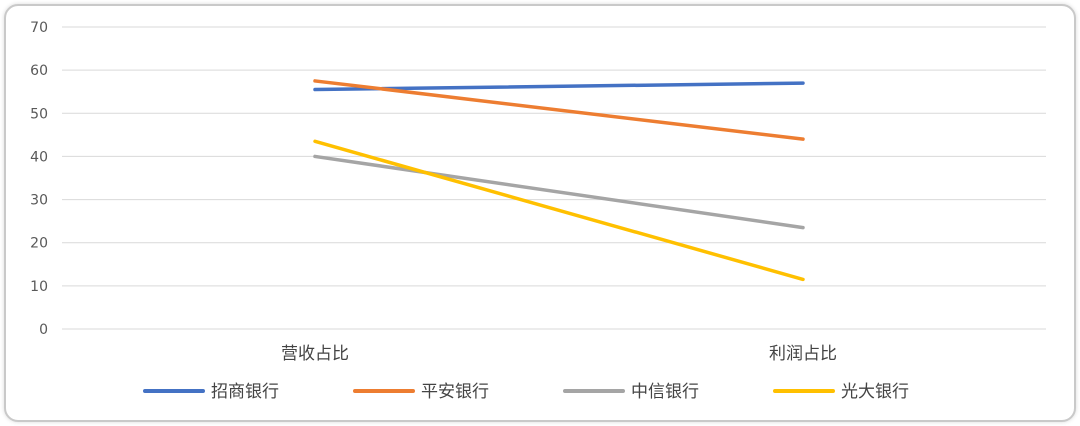 The width and height of the screenshot is (1080, 426). What do you see at coordinates (245, 392) in the screenshot?
I see `legend-label: 招商银行` at bounding box center [245, 392].